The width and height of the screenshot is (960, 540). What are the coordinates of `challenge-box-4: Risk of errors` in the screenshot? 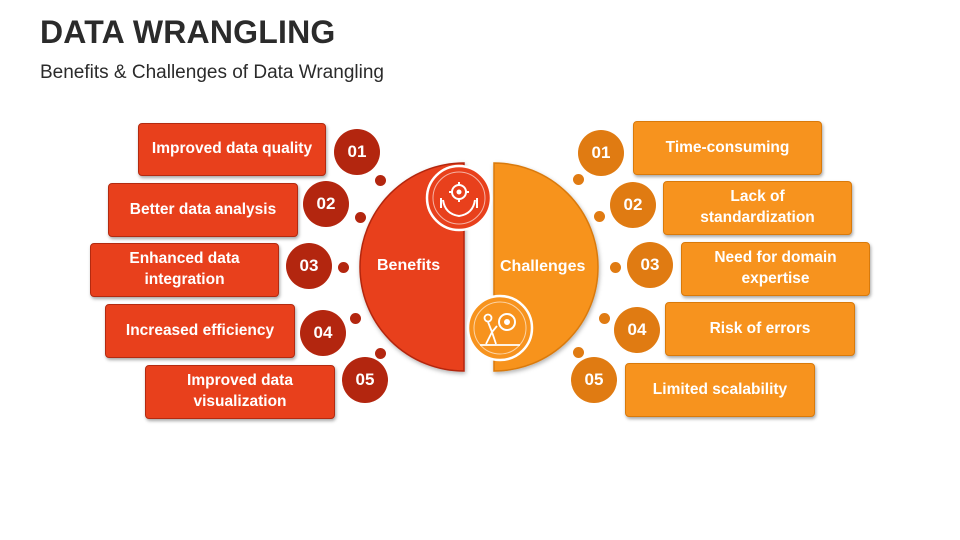 It's located at (760, 329).